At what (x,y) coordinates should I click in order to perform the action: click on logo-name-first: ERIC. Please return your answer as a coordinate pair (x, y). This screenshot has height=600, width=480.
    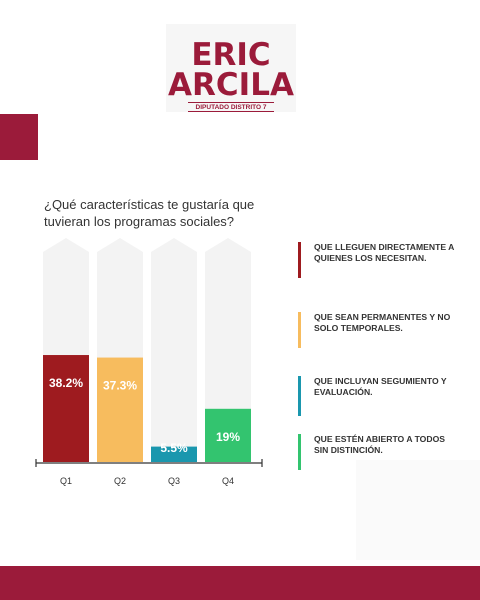
    Looking at the image, I should click on (231, 55).